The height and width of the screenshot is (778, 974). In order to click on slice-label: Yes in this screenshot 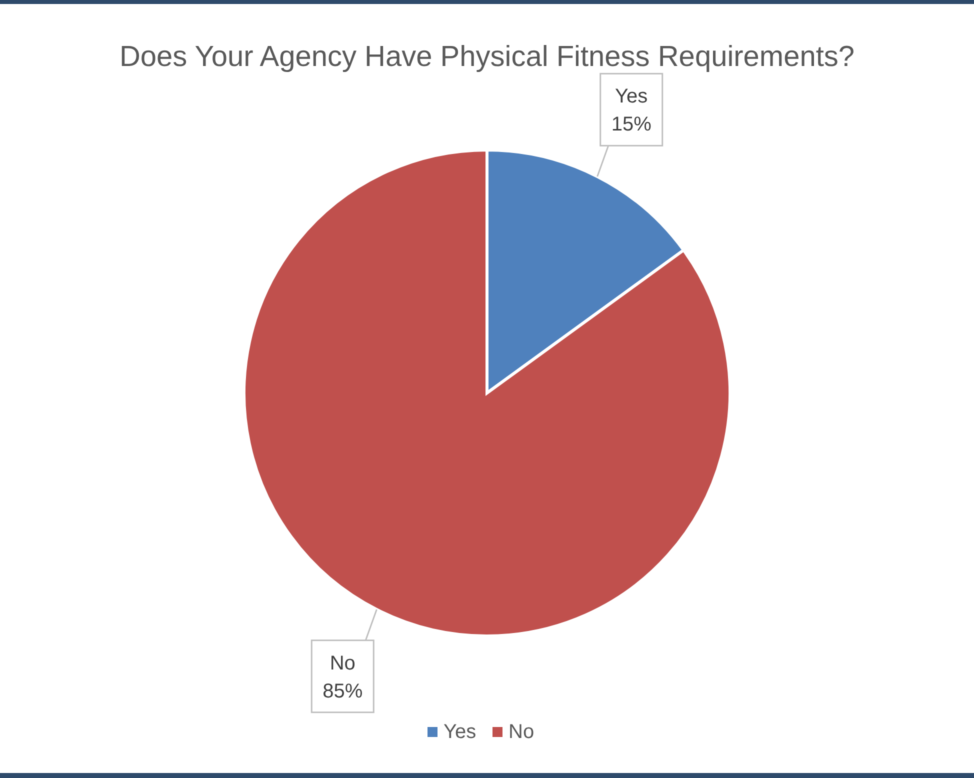, I will do `click(631, 97)`.